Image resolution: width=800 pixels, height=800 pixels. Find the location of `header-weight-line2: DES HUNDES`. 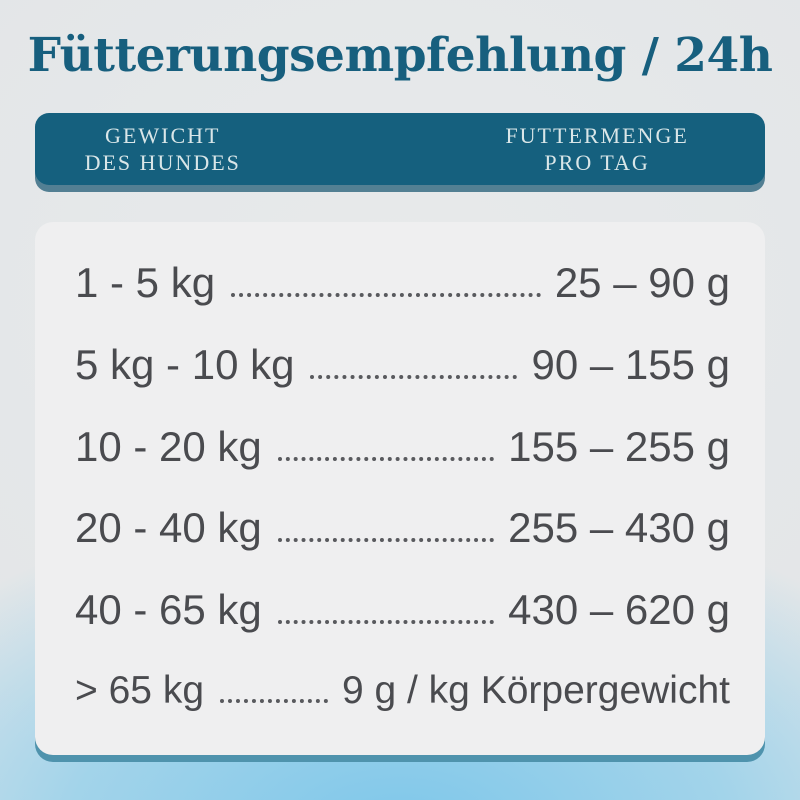

header-weight-line2: DES HUNDES is located at coordinates (162, 162).